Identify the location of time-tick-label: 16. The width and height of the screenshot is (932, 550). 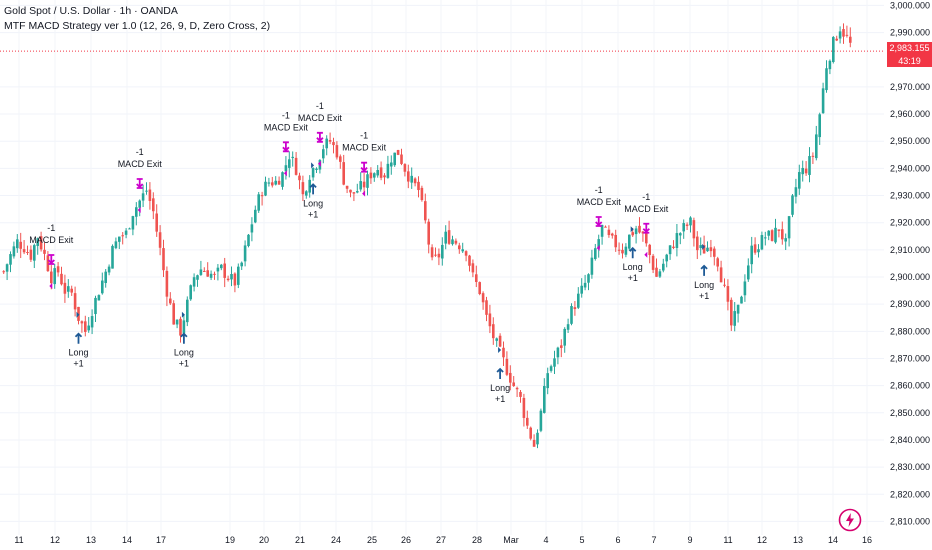
(867, 540).